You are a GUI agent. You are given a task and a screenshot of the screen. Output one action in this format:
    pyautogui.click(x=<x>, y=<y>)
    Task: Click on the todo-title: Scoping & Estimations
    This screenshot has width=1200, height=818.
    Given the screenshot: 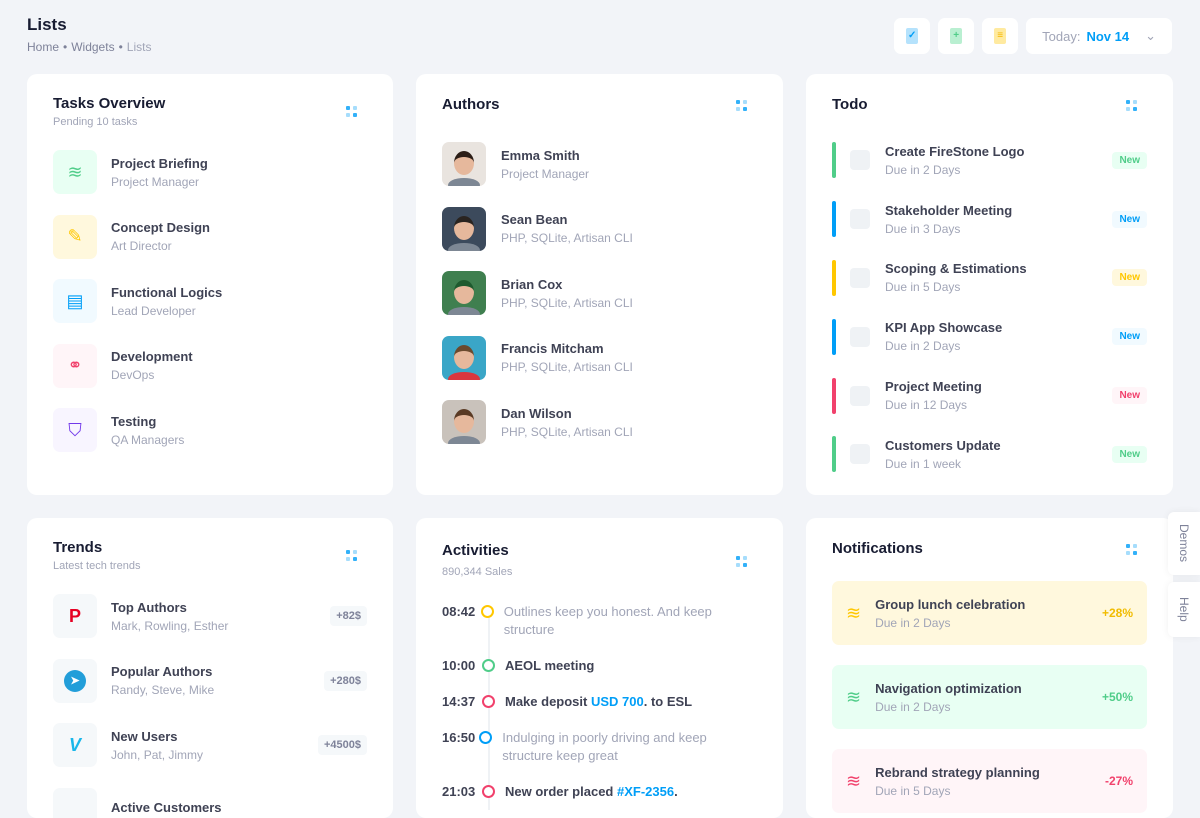 What is the action you would take?
    pyautogui.click(x=956, y=268)
    